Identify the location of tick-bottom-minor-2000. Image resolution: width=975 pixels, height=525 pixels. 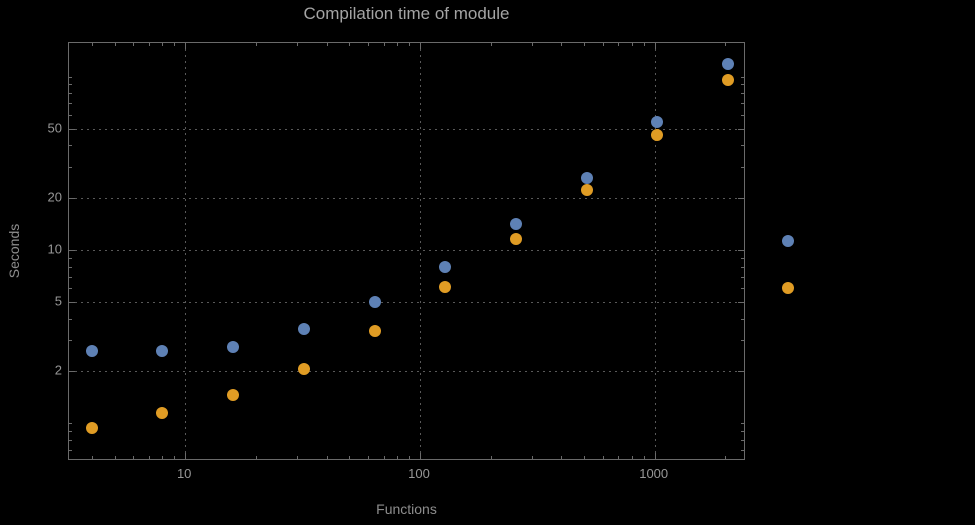
(726, 457).